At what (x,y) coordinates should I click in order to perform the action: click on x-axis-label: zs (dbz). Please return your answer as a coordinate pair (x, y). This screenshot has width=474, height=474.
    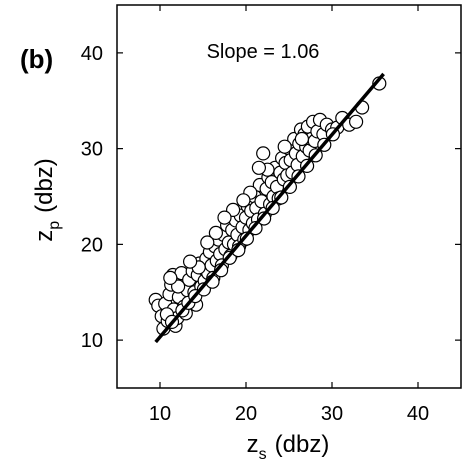
    Looking at the image, I should click on (288, 447).